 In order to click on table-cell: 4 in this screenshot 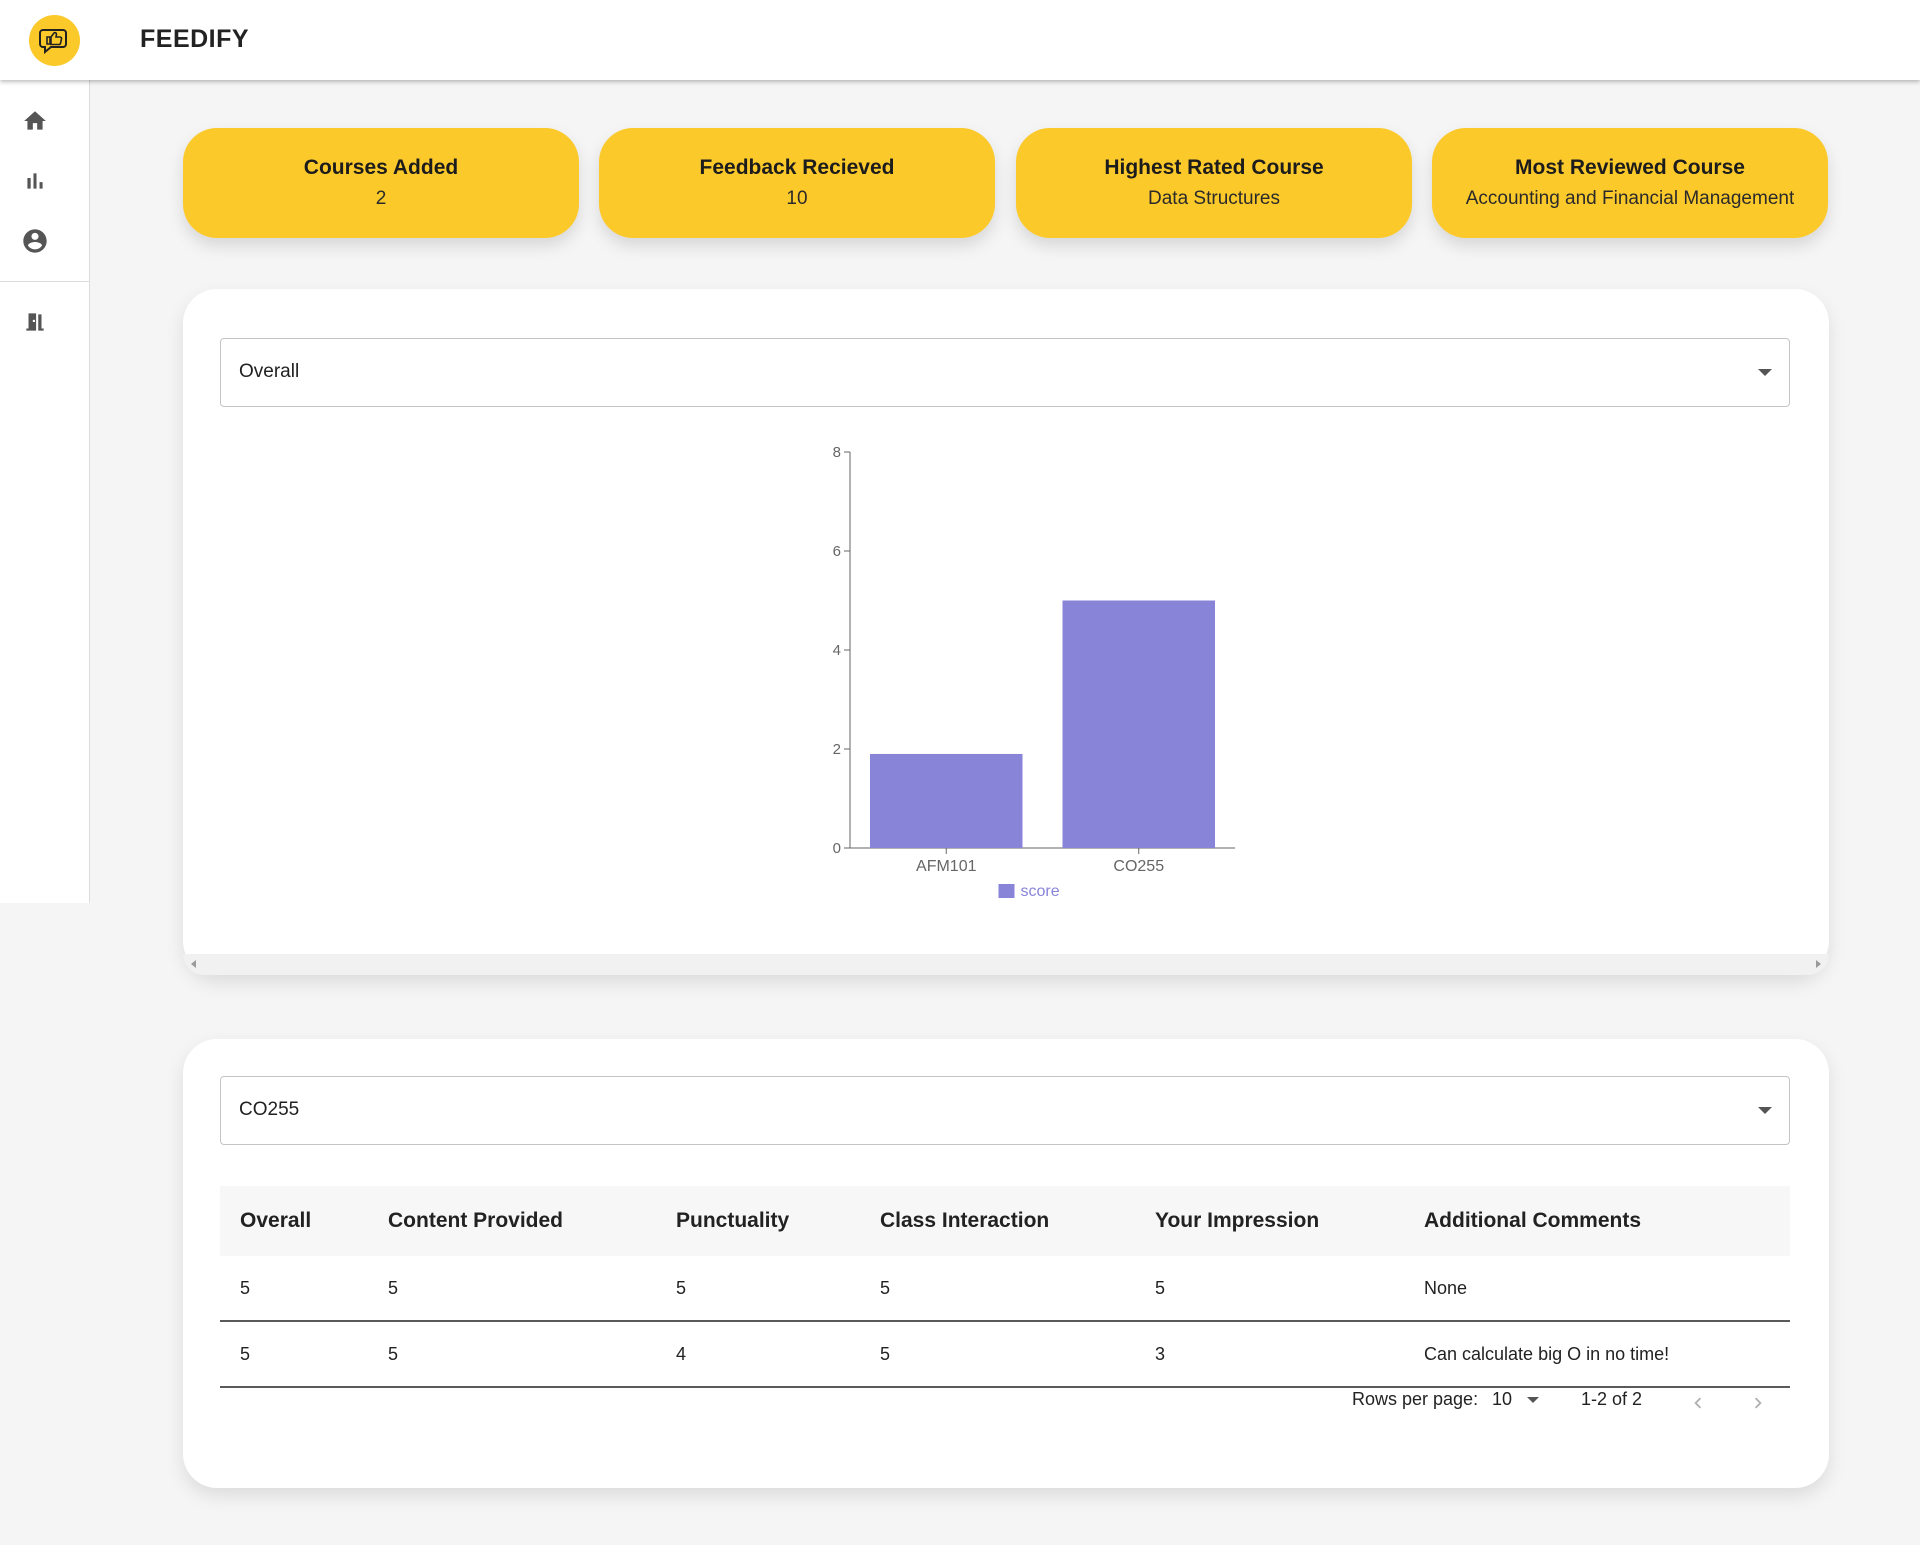, I will do `click(758, 1354)`.